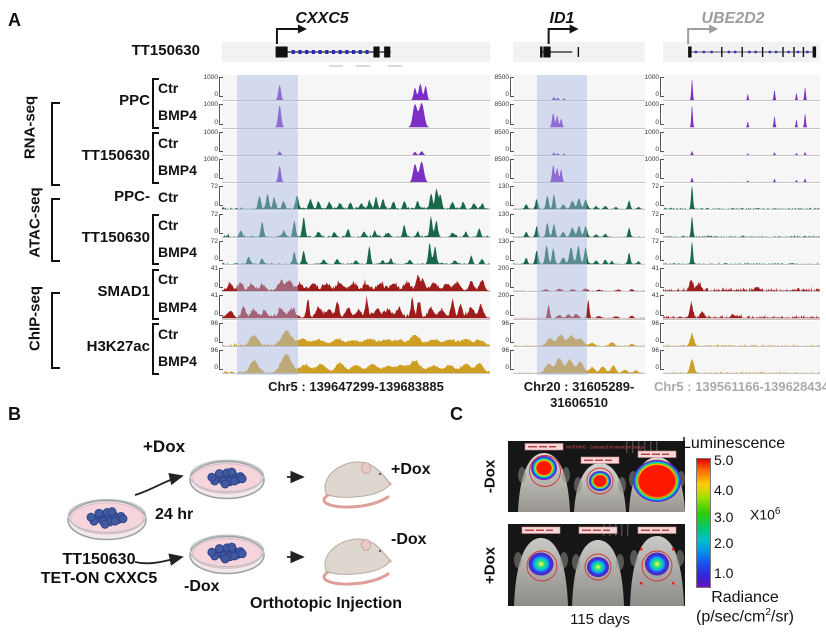 The width and height of the screenshot is (826, 641). What do you see at coordinates (118, 346) in the screenshot?
I see `group-label-h3k27ac: H3K27ac` at bounding box center [118, 346].